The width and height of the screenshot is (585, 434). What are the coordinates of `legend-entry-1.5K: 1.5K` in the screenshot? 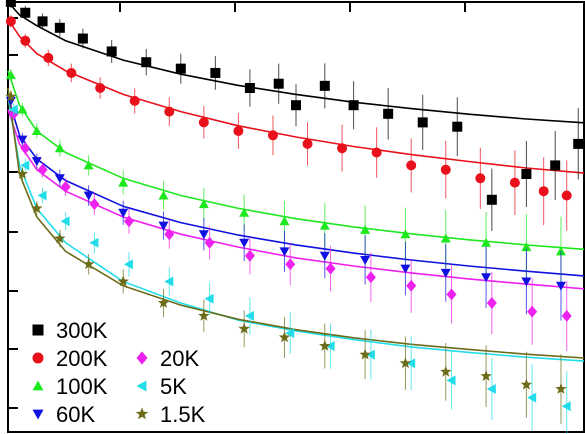 It's located at (170, 414).